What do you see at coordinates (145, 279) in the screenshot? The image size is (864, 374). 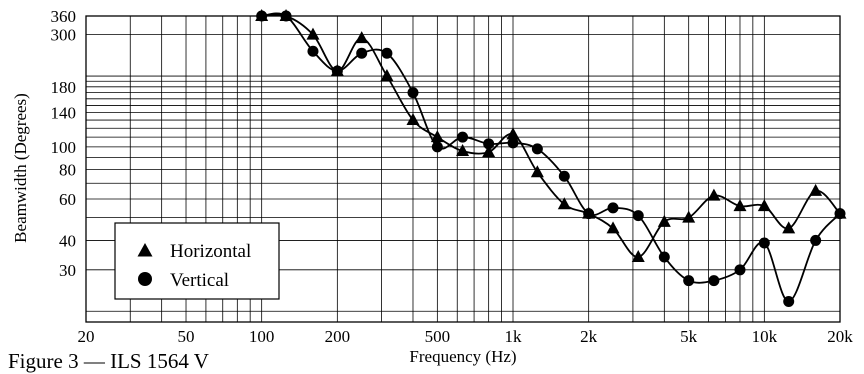 I see `legend-marker-vertical` at bounding box center [145, 279].